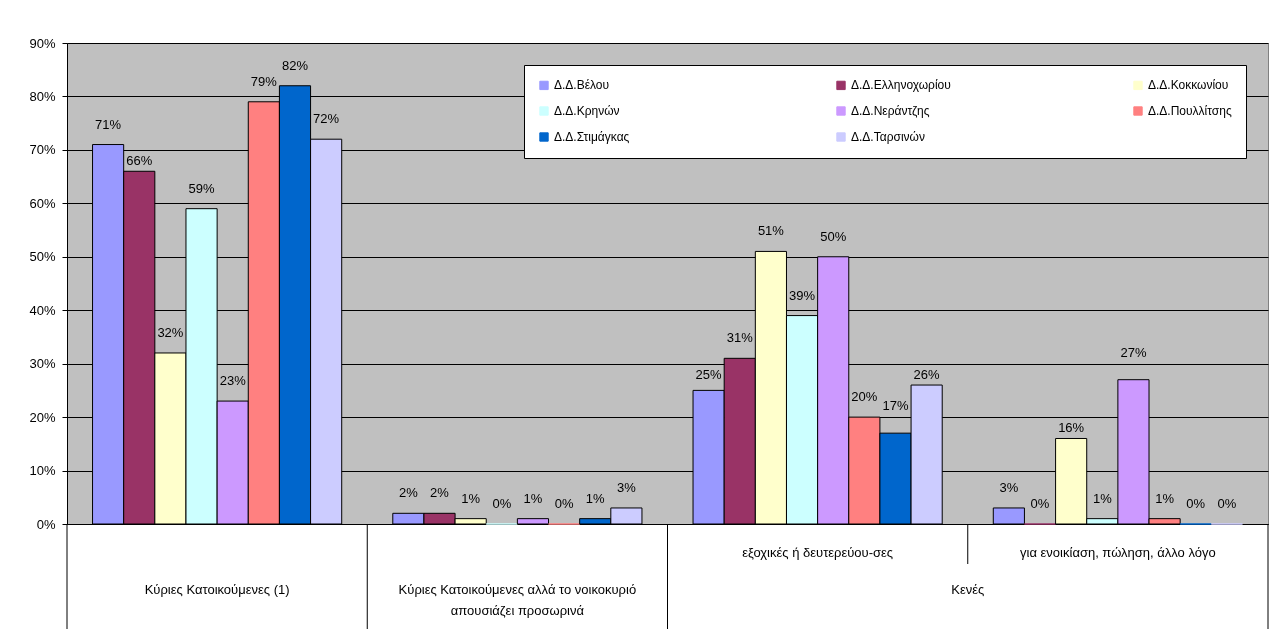 This screenshot has width=1274, height=637. What do you see at coordinates (517, 600) in the screenshot?
I see `x-tick-label: Κύριες Κατοικούμενες αλλά το νοικοκυριό απουσιάζει προσωρινά` at bounding box center [517, 600].